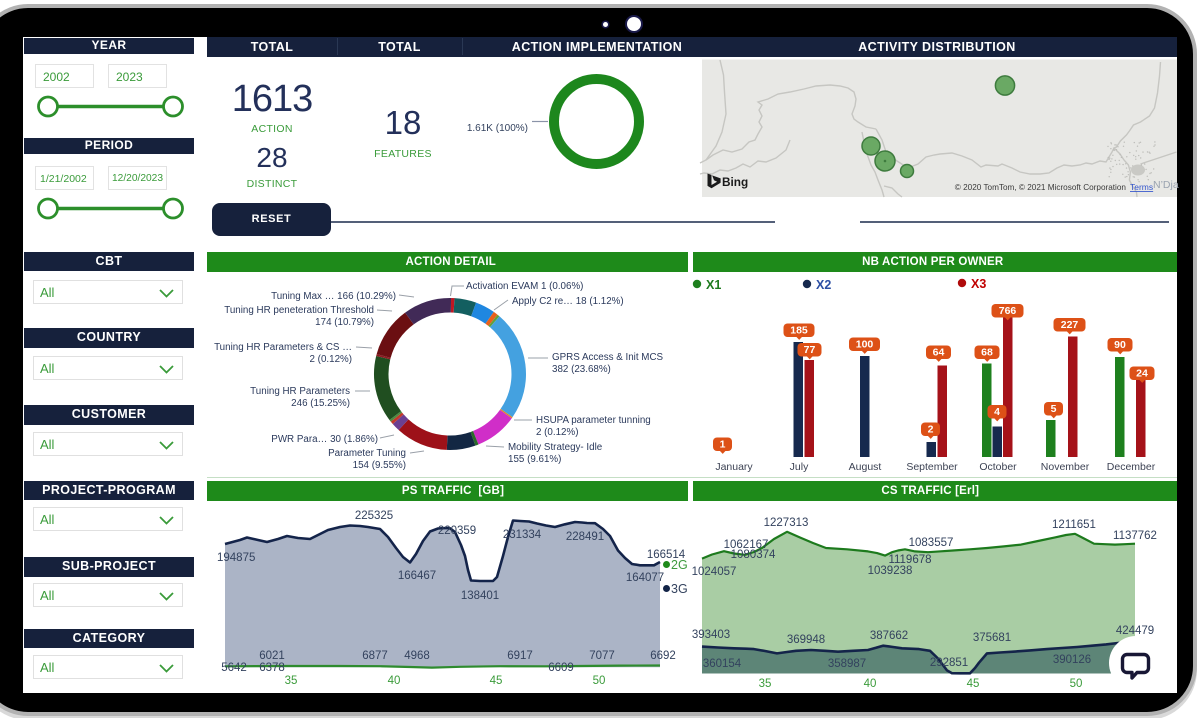  What do you see at coordinates (367, 453) in the screenshot?
I see `svg-text: Parameter Tuning` at bounding box center [367, 453].